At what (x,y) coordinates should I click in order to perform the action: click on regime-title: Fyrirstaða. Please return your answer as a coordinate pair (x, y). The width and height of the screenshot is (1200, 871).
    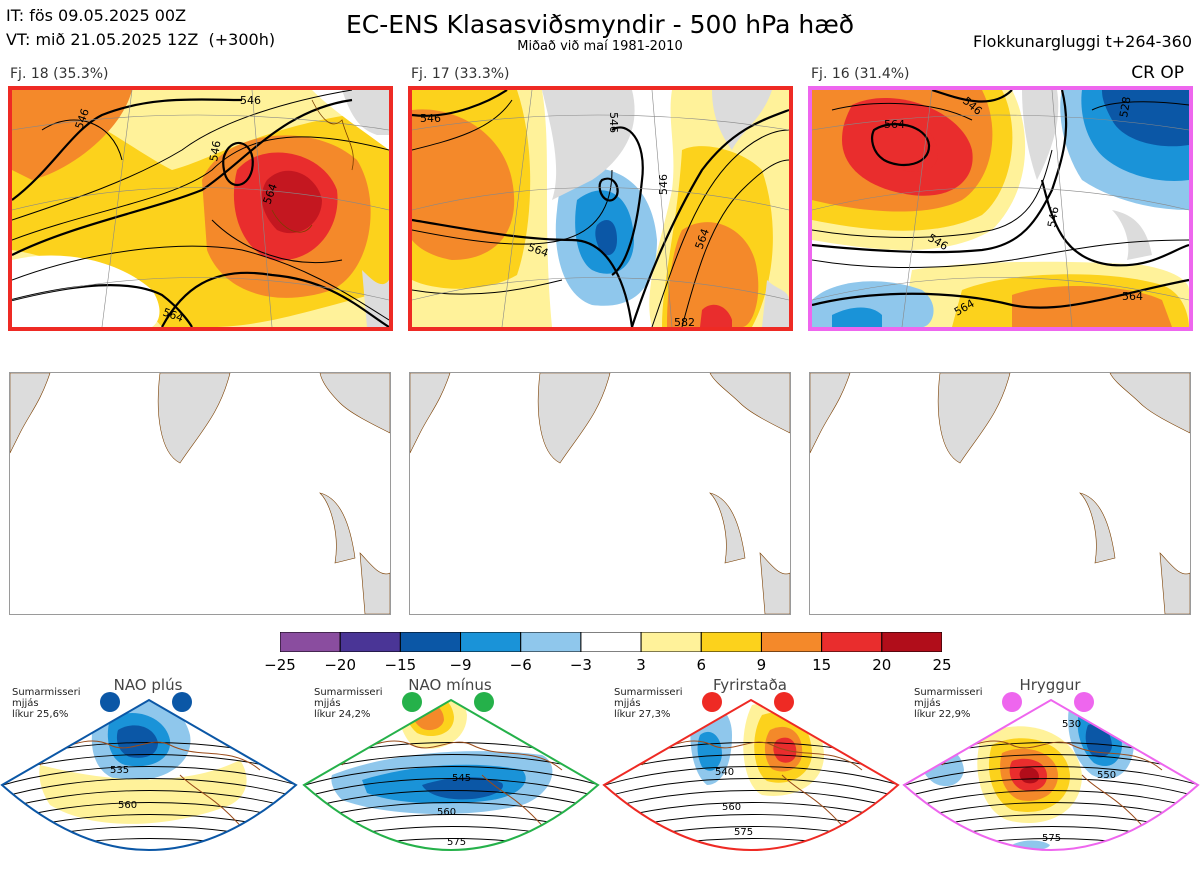
    Looking at the image, I should click on (750, 685).